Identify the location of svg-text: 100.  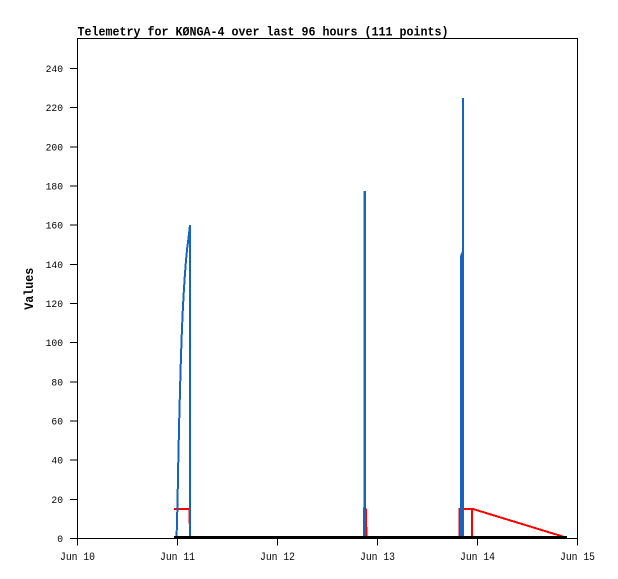
(54, 344).